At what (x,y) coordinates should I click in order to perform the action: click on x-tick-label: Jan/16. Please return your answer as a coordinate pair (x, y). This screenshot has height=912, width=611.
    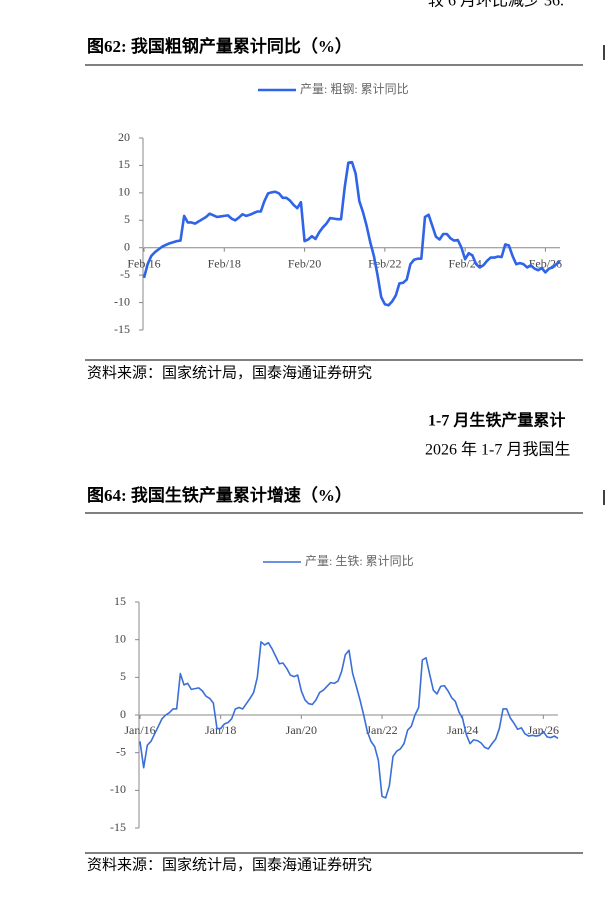
    Looking at the image, I should click on (139, 730).